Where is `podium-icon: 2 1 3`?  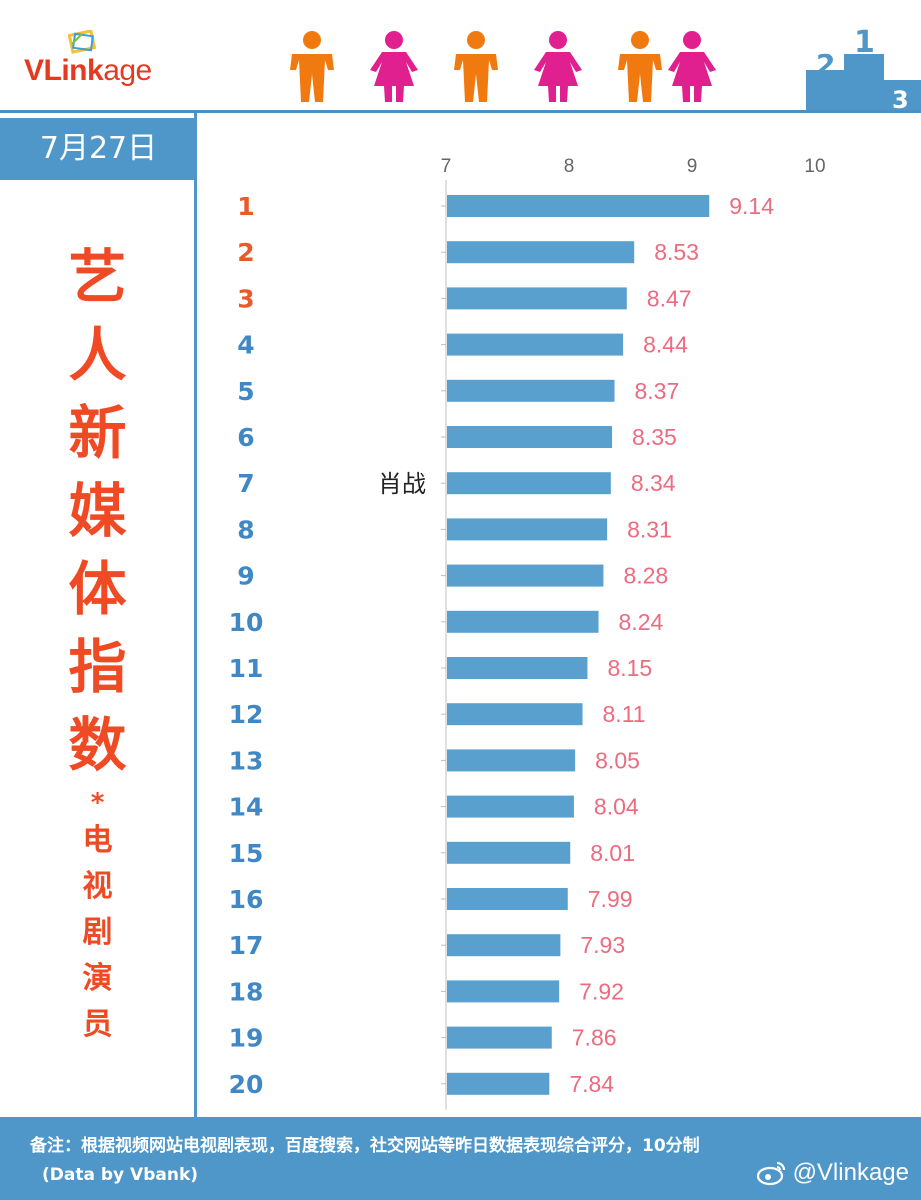
podium-icon: 2 1 3 is located at coordinates (863, 68).